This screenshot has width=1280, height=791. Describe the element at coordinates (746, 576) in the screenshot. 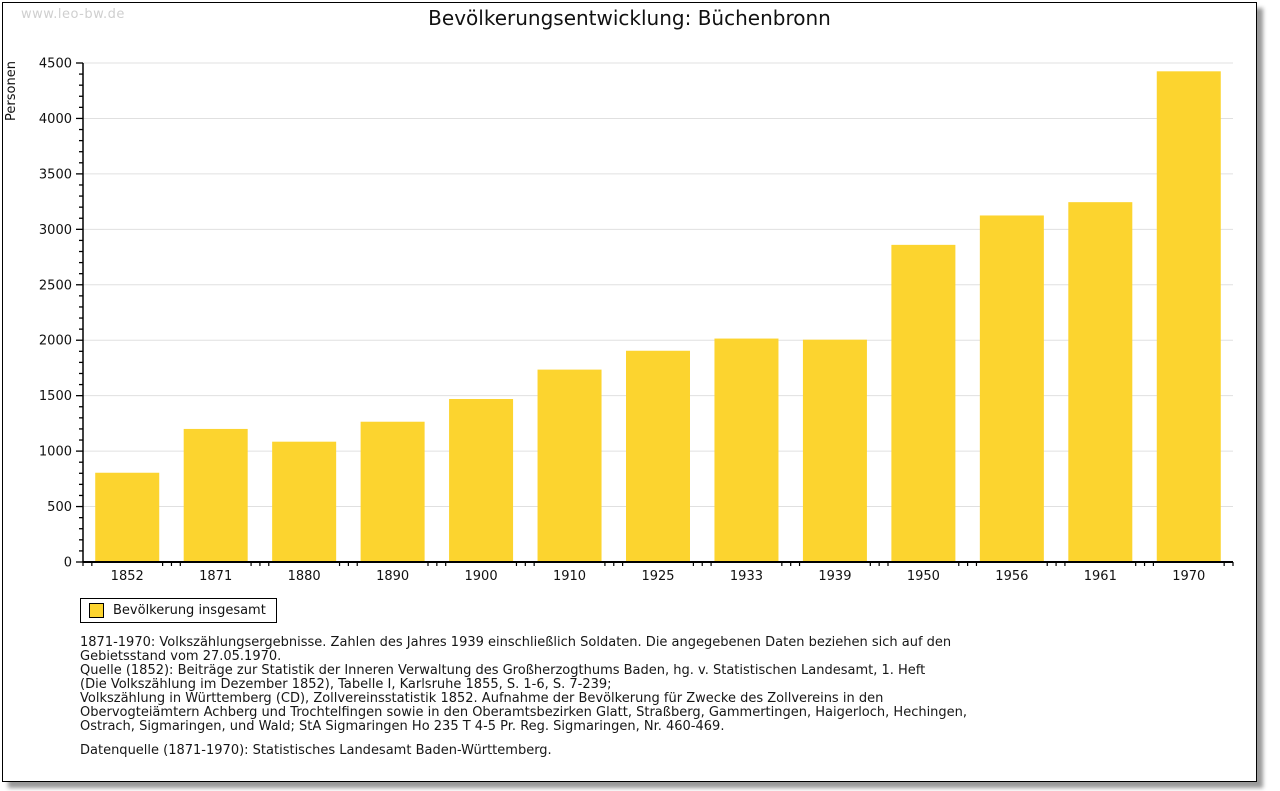

I see `x-tick-label: 1933` at that location.